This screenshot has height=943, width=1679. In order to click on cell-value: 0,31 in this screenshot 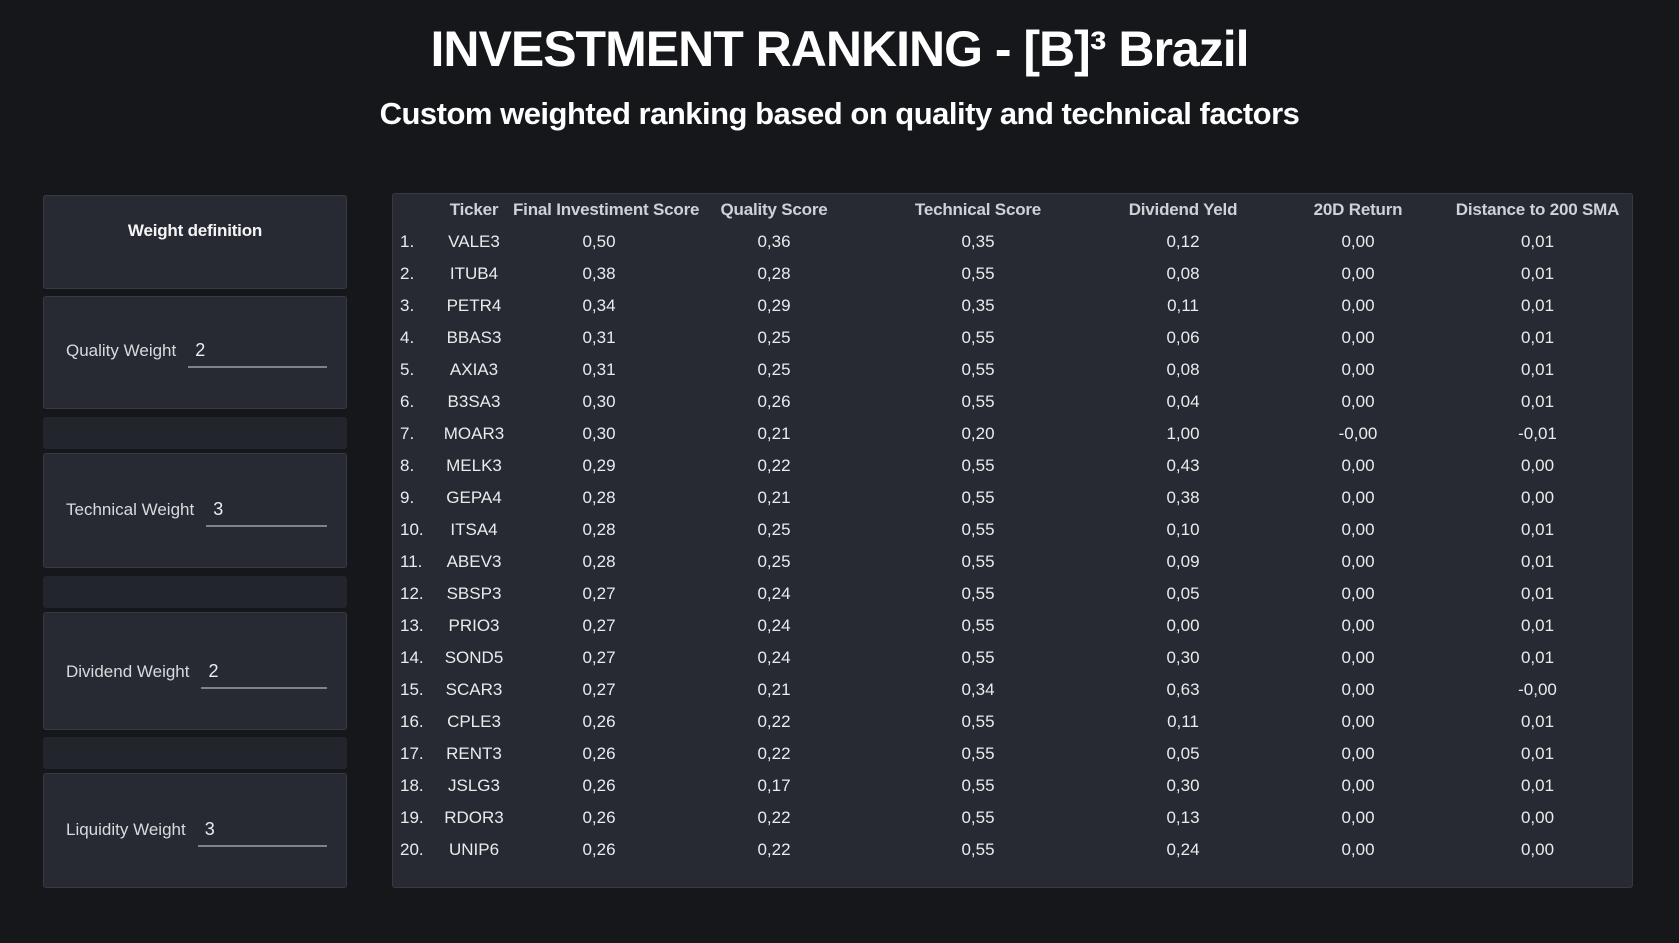, I will do `click(599, 337)`.